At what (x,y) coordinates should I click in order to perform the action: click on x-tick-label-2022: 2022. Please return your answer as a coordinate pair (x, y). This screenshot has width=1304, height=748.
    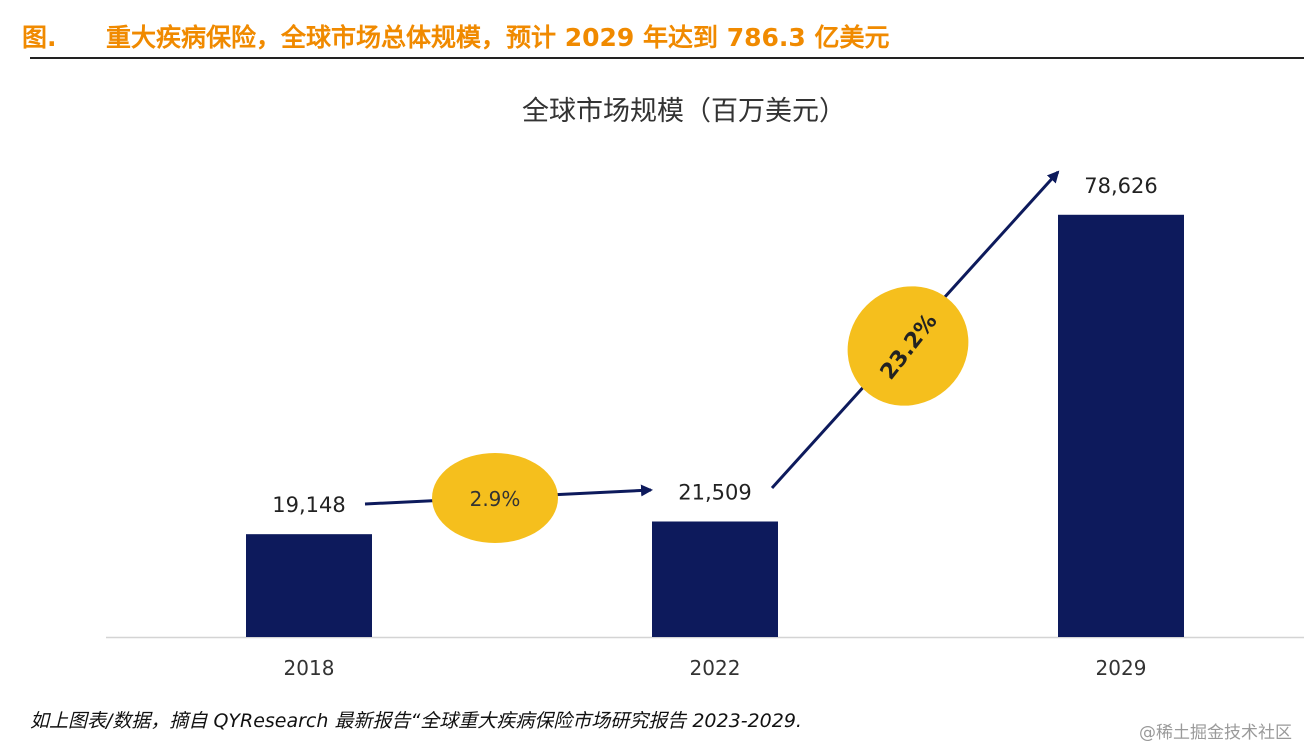
    Looking at the image, I should click on (715, 668).